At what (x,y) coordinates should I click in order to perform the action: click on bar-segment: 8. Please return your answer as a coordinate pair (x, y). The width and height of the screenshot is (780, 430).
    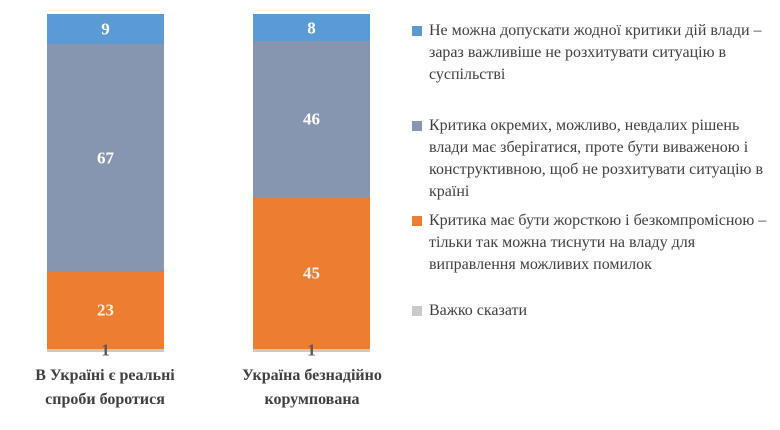
    Looking at the image, I should click on (311, 28).